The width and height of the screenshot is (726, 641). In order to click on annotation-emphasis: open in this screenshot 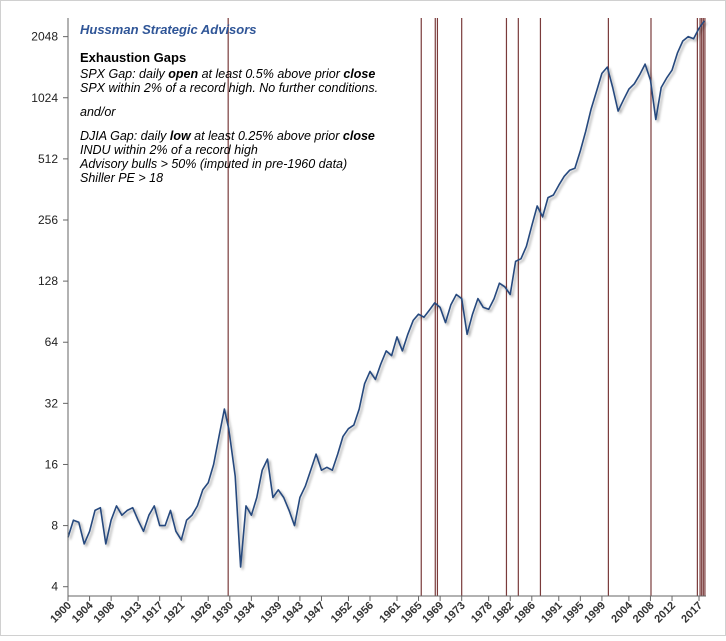, I will do `click(183, 74)`.